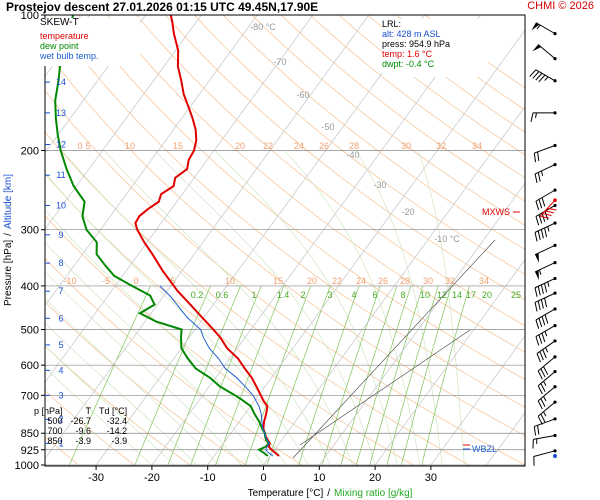 Image resolution: width=600 pixels, height=500 pixels. What do you see at coordinates (60, 345) in the screenshot?
I see `altitude-tick-label: 5` at bounding box center [60, 345].